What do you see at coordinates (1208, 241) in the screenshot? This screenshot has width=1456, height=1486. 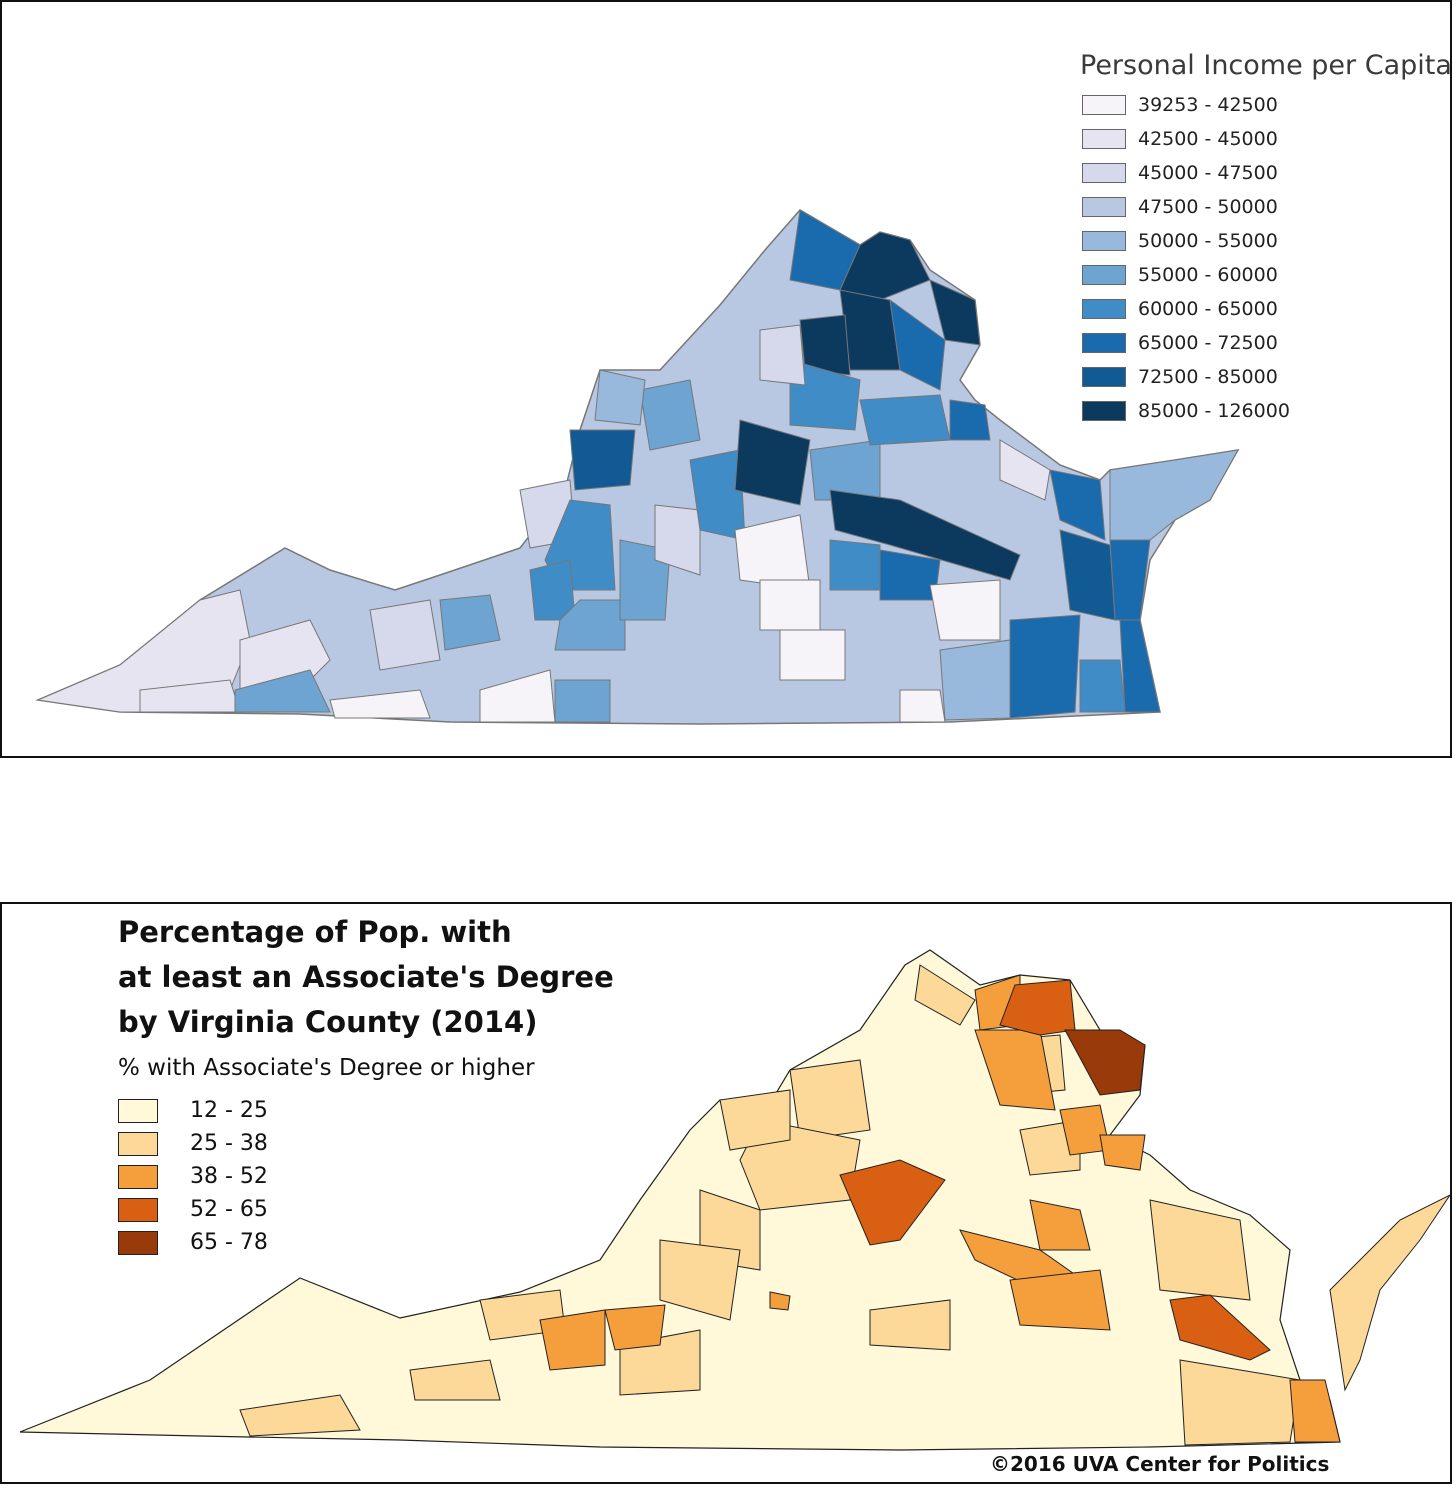 I see `legend-label: 50000 - 55000` at bounding box center [1208, 241].